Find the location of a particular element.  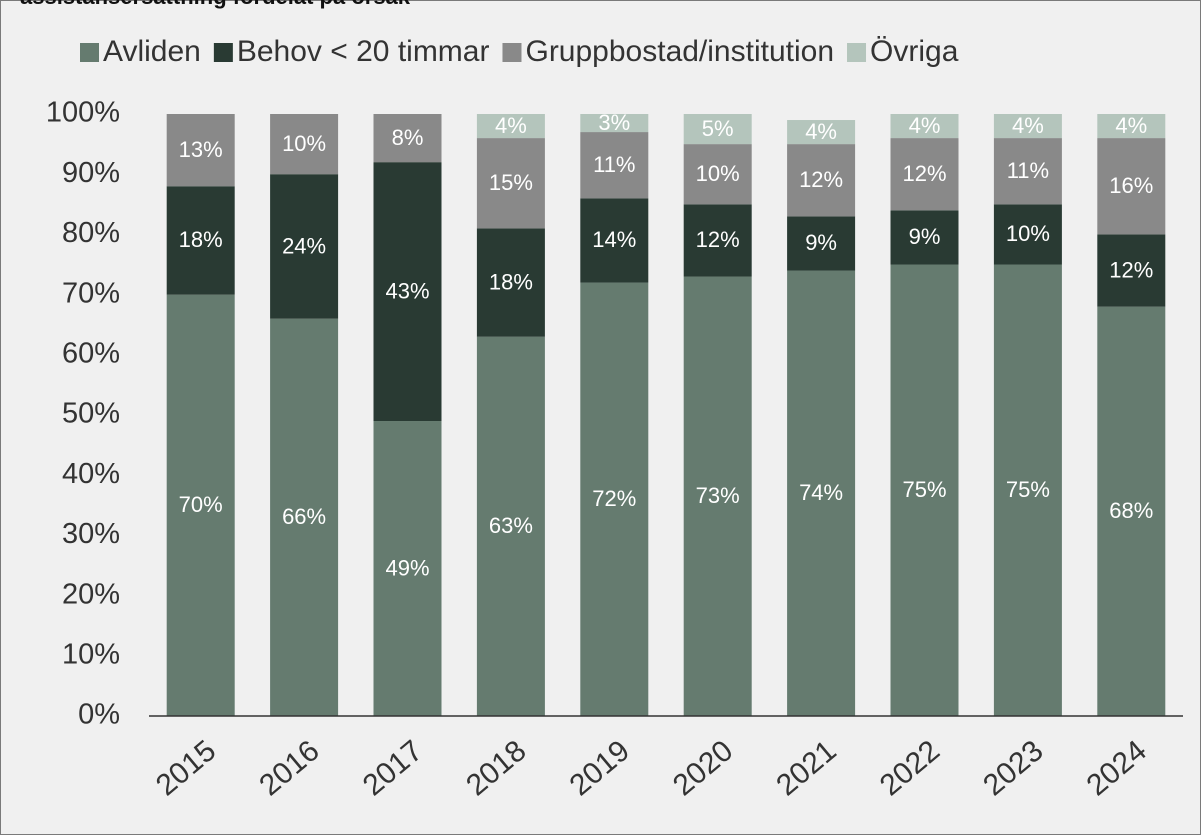

y-tick-label: 70% is located at coordinates (91, 293).